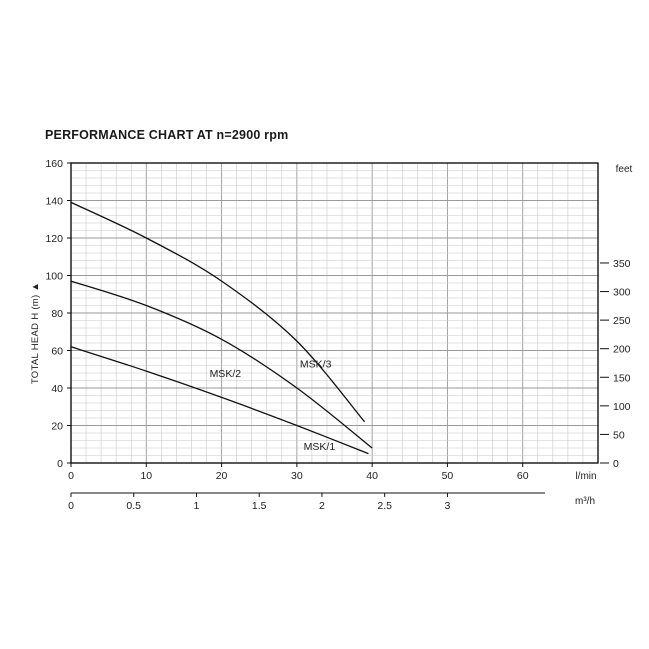 The width and height of the screenshot is (649, 649). I want to click on y-tick-label: 0, so click(60, 464).